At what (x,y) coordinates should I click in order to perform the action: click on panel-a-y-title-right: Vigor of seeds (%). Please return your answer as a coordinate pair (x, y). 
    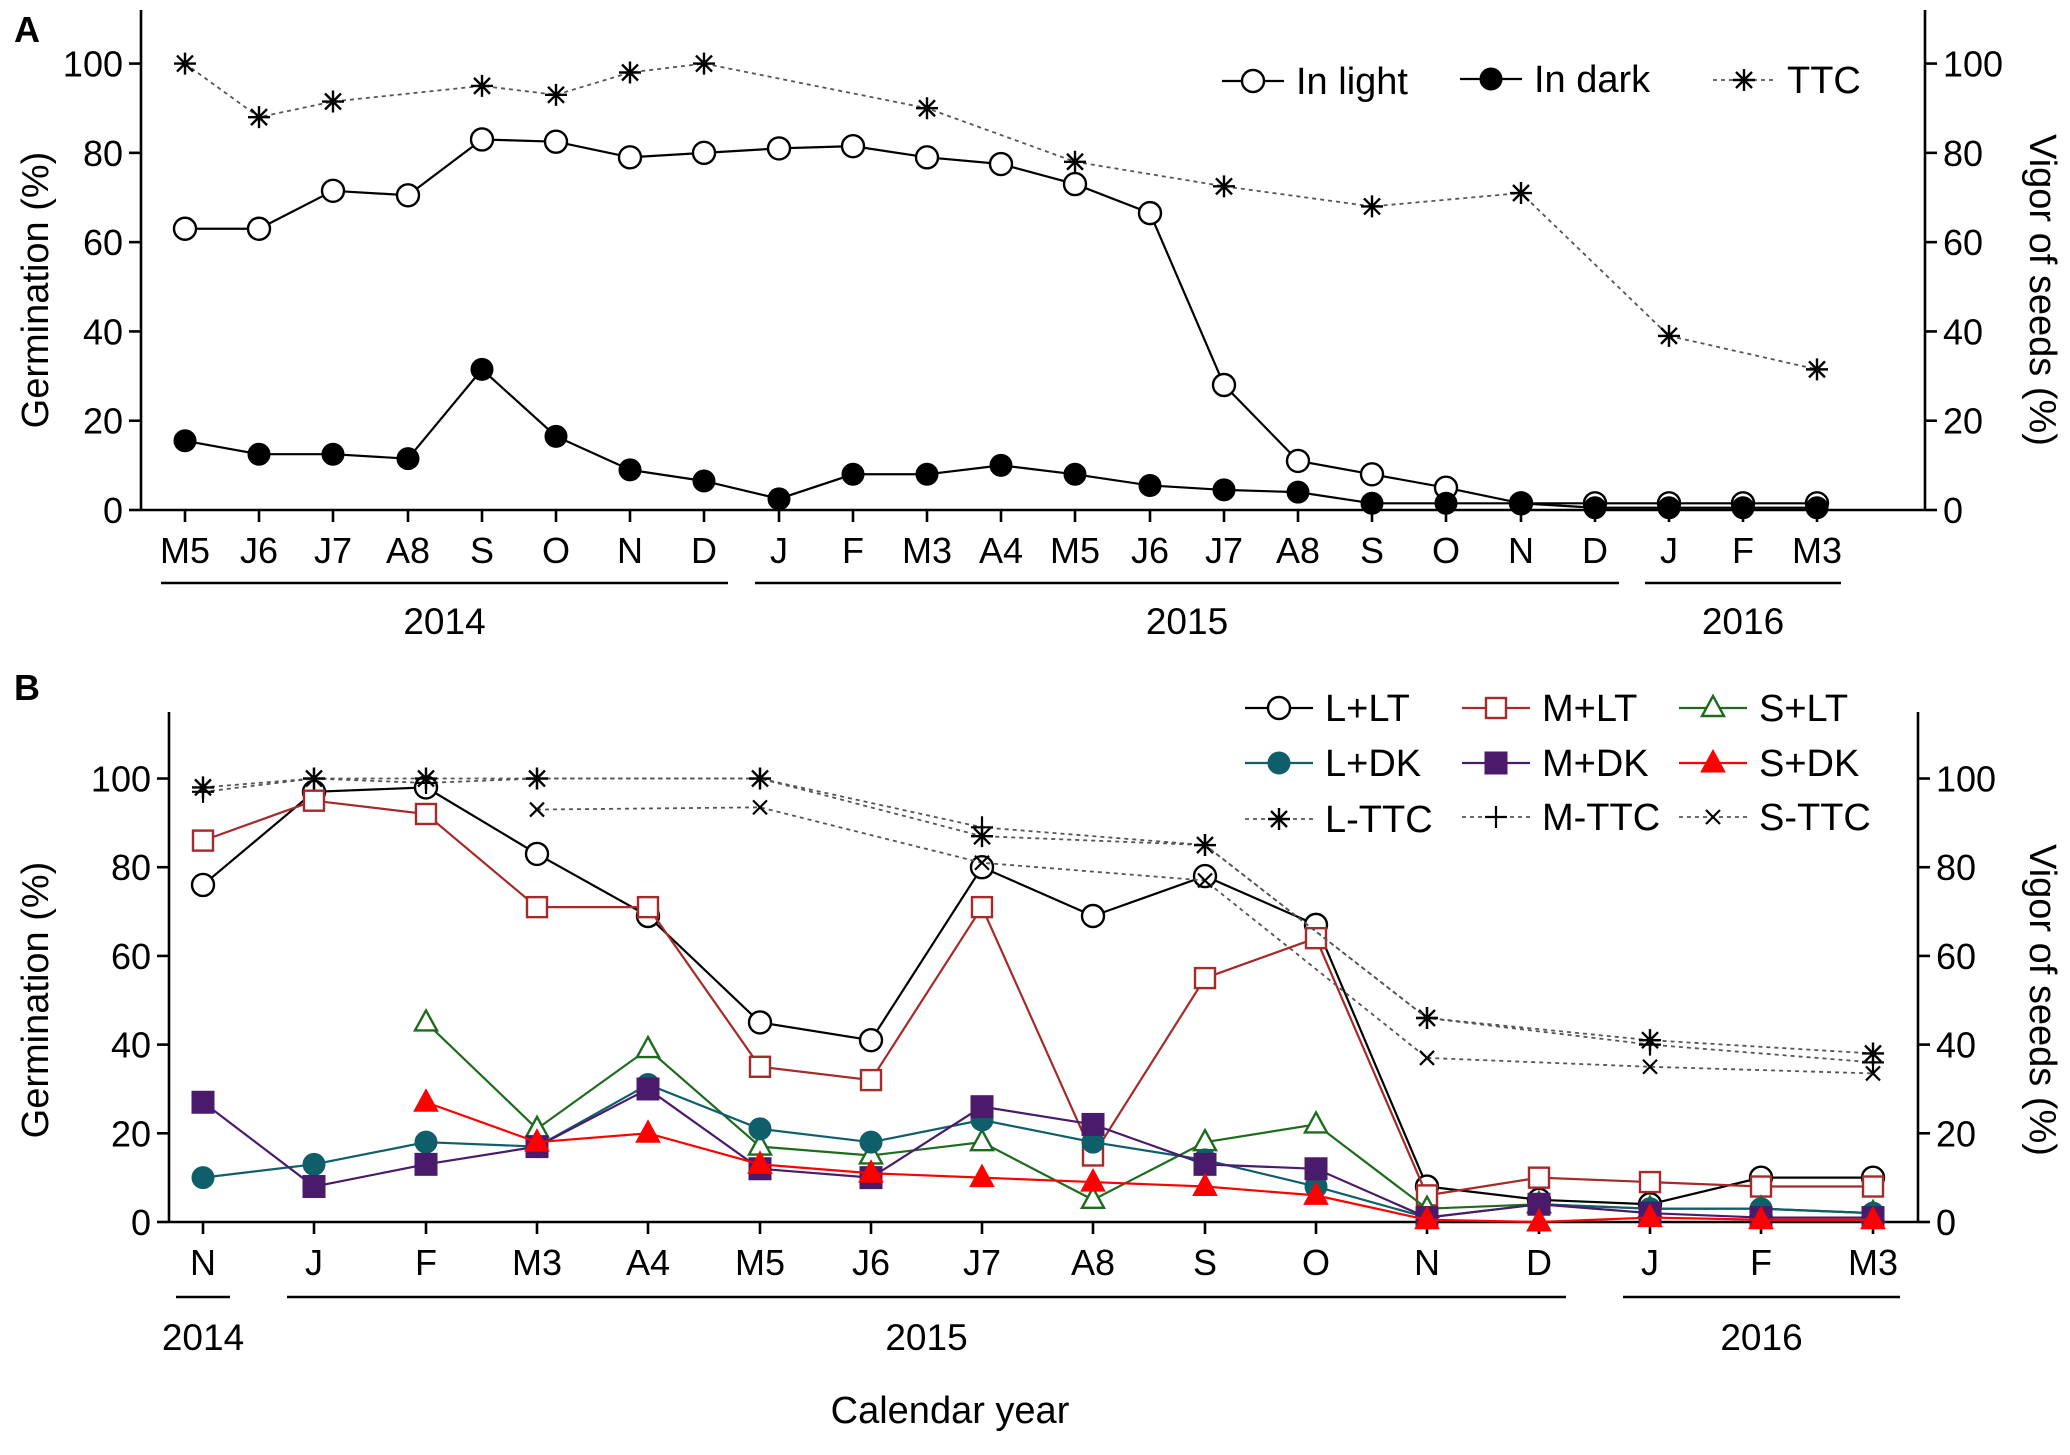
    Looking at the image, I should click on (2042, 290).